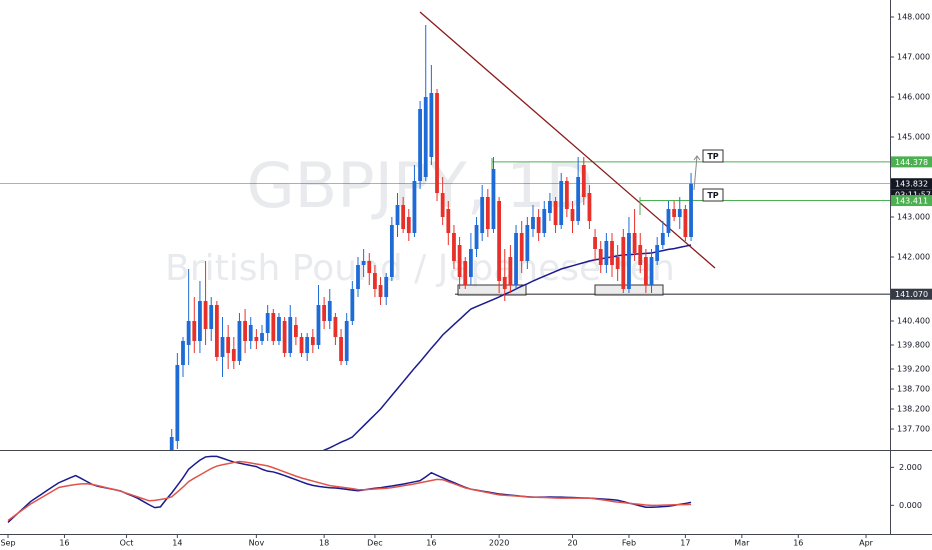 Image resolution: width=932 pixels, height=550 pixels. I want to click on tp-arrow, so click(697, 173).